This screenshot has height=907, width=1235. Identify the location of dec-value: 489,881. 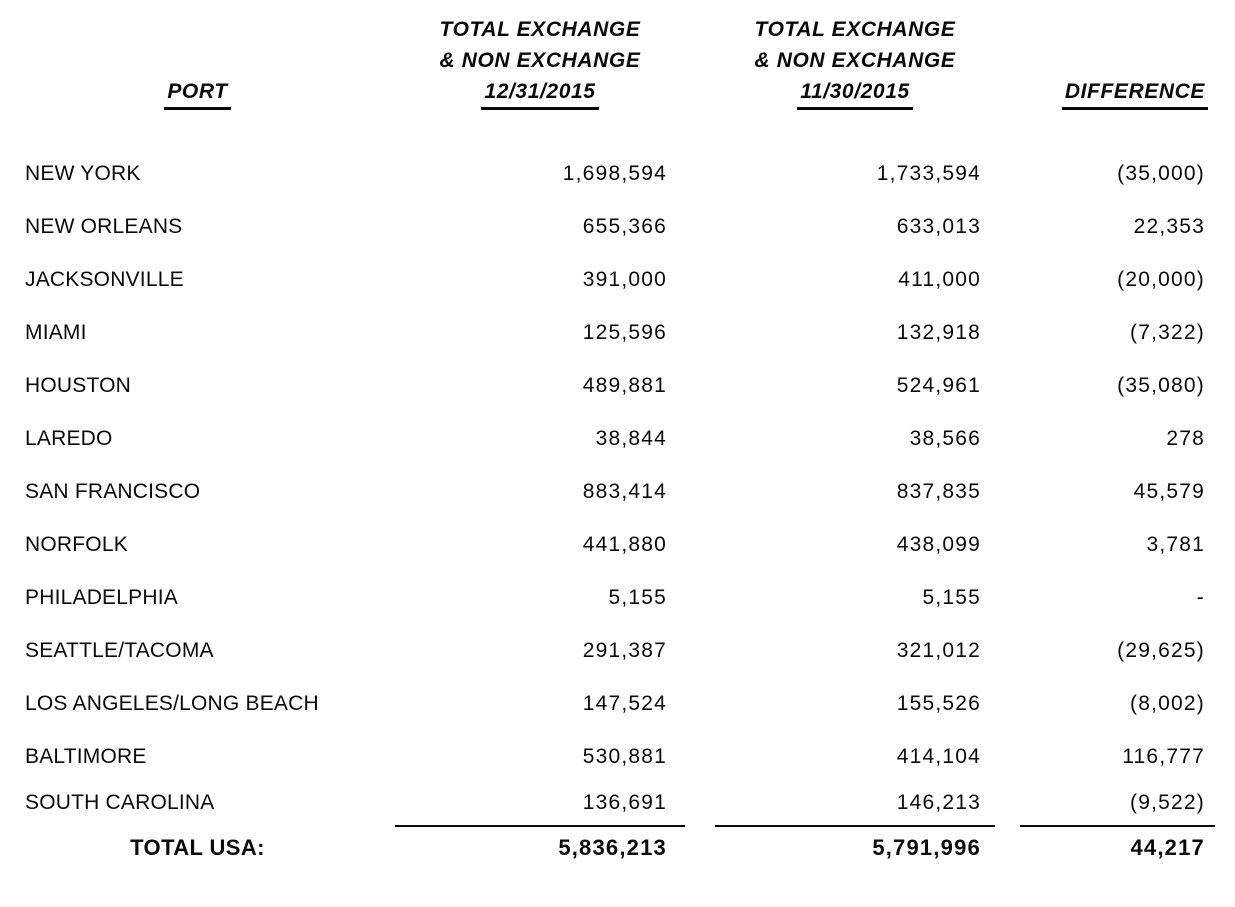
(624, 385).